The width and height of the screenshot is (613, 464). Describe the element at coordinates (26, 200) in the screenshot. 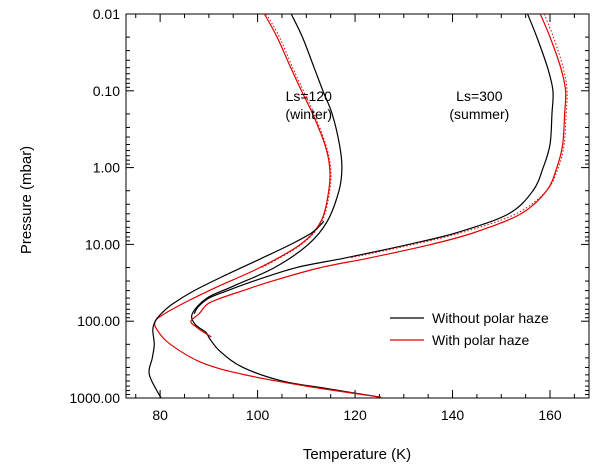

I see `y-axis-title: Pressure (mbar)` at that location.